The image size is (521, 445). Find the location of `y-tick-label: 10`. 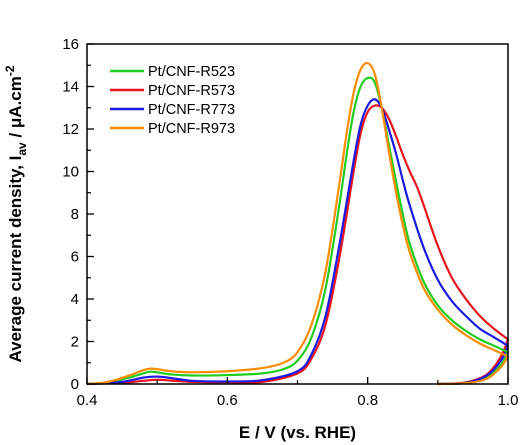

y-tick-label: 10 is located at coordinates (70, 172).